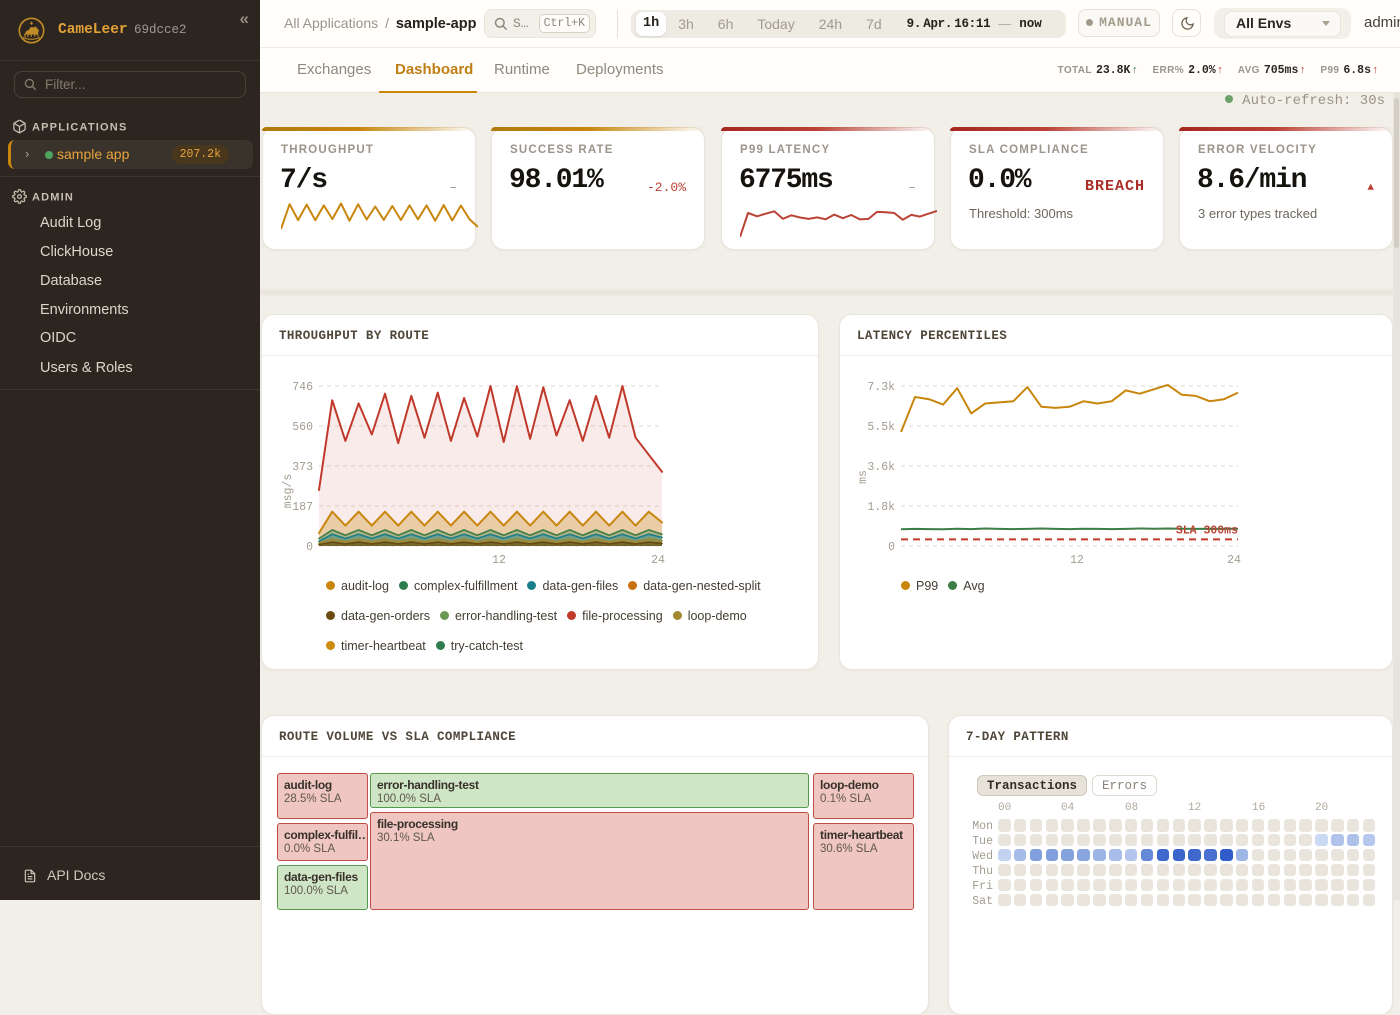 This screenshot has height=1015, width=1400. I want to click on svg-text: 5.5k, so click(881, 427).